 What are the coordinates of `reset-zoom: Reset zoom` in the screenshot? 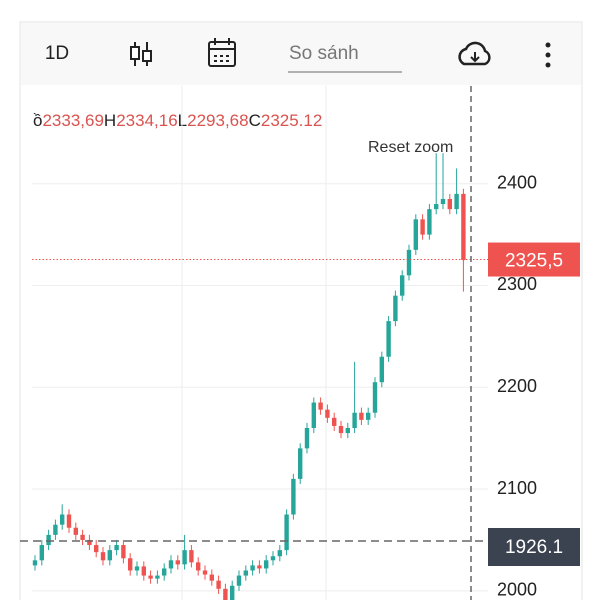 It's located at (410, 147).